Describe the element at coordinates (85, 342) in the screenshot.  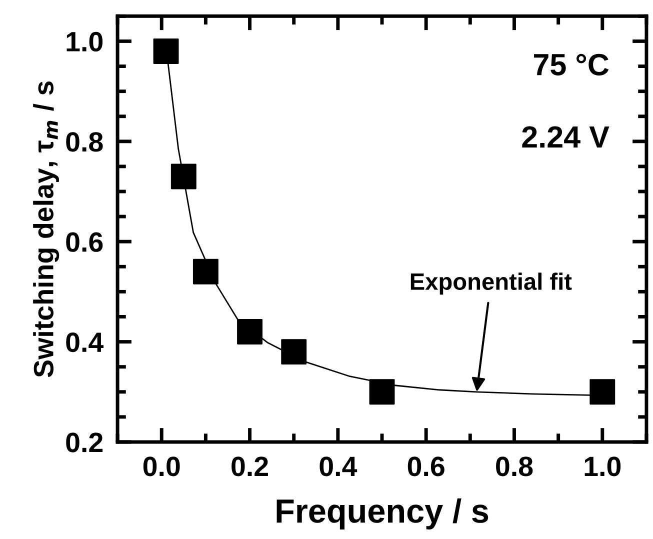
I see `y-tick-label: 0.4` at that location.